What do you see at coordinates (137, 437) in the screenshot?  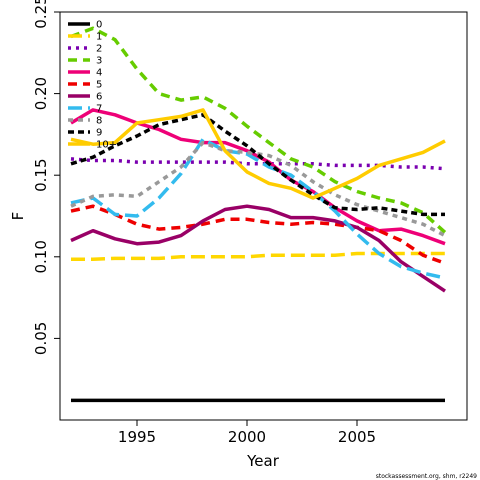 I see `x-tick-label-0: 1995` at bounding box center [137, 437].